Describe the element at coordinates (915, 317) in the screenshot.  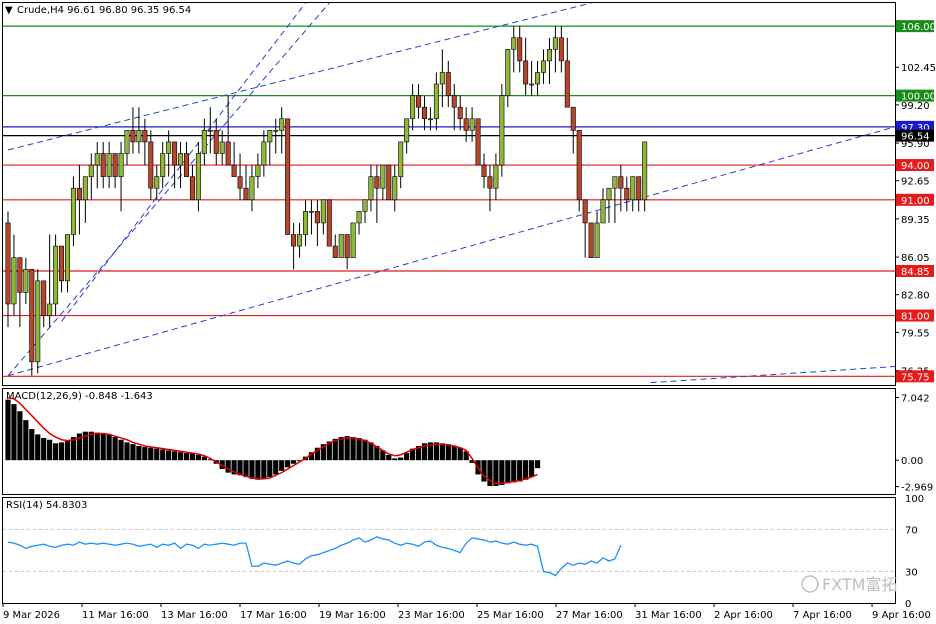
I see `level-tag-label: 81.00` at that location.